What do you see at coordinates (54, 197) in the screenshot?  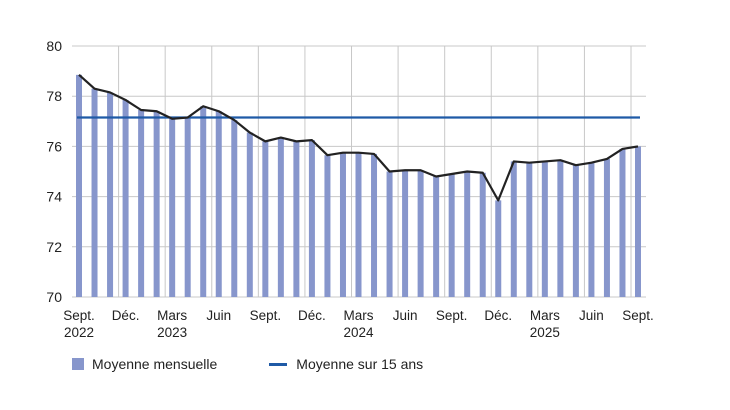 I see `y-tick-label: 74` at bounding box center [54, 197].